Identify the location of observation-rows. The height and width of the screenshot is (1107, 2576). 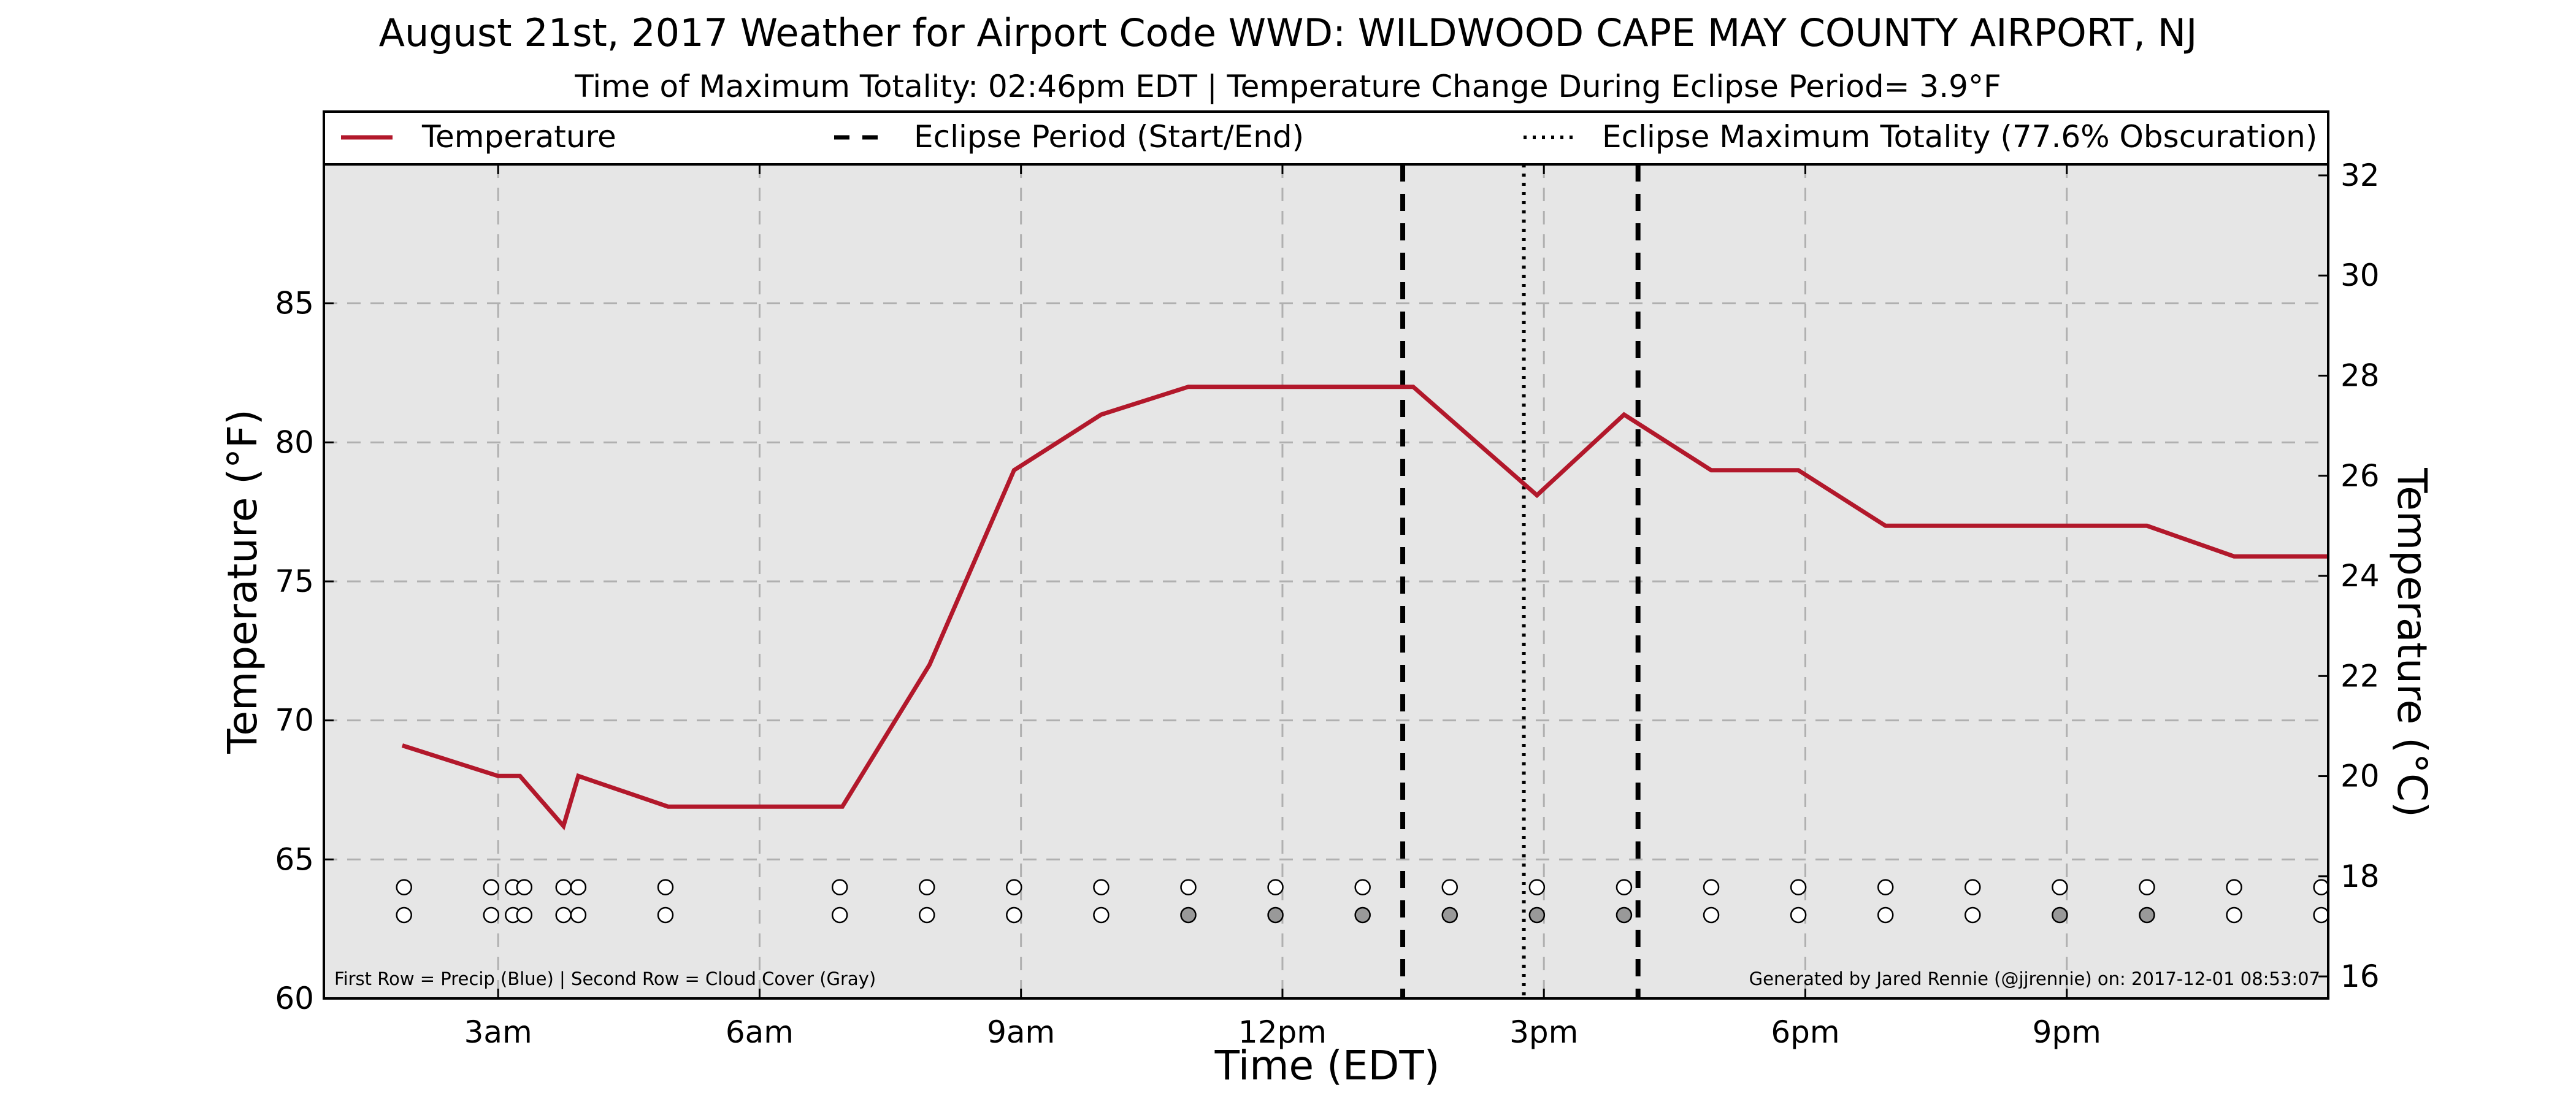
(1362, 901).